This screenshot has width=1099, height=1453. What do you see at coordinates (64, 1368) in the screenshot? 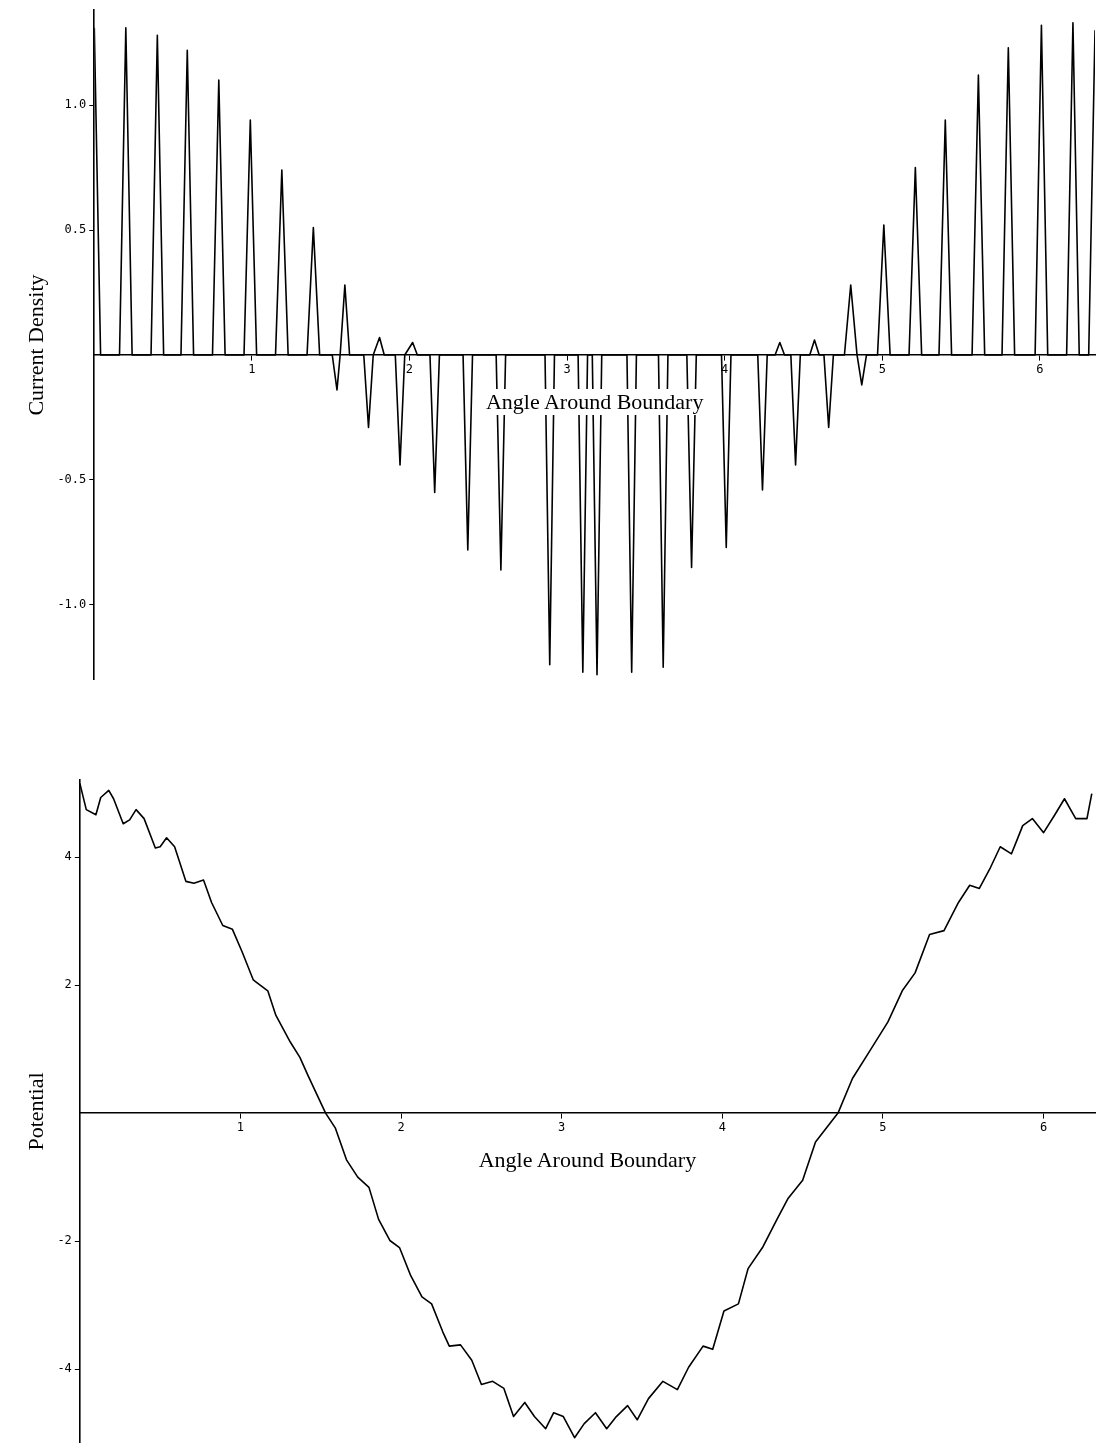
I see `y-tick-label: -4` at bounding box center [64, 1368].